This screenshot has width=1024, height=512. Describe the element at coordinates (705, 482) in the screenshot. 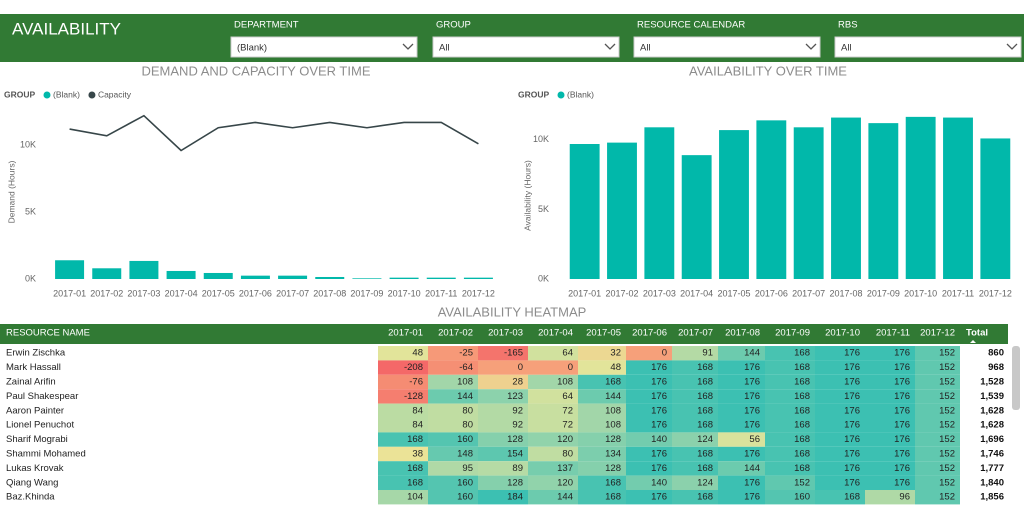

I see `cell-value: 124` at that location.